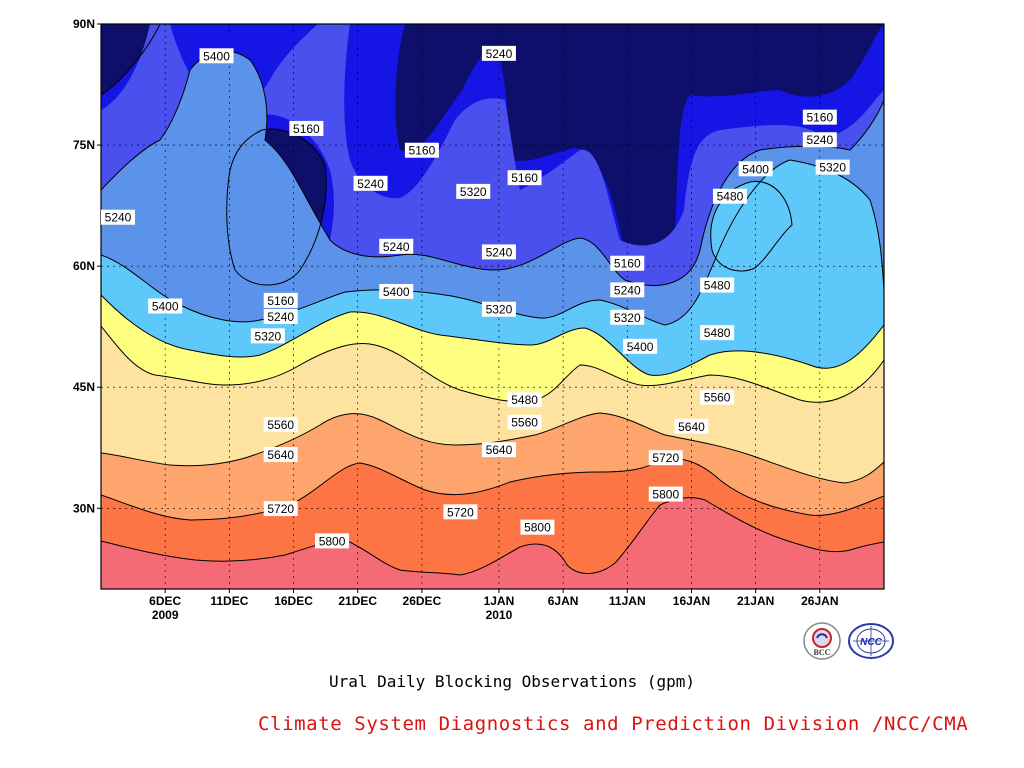 This screenshot has width=1024, height=768. What do you see at coordinates (822, 641) in the screenshot?
I see `bcc-logo-icon: BCC` at bounding box center [822, 641].